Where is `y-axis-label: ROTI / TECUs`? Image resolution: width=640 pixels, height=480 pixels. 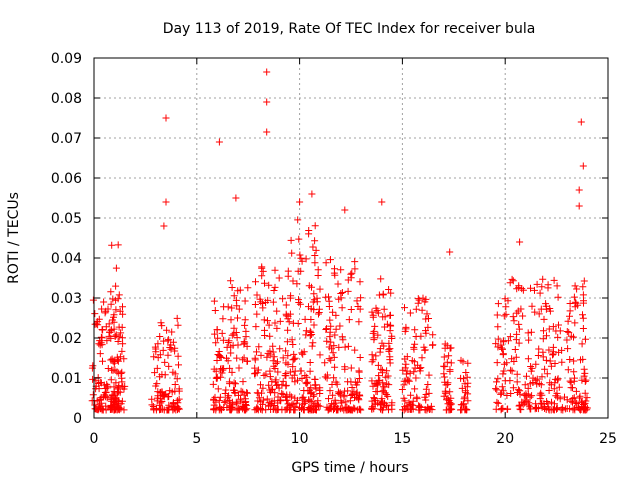 y-axis-label: ROTI / TECUs is located at coordinates (14, 238).